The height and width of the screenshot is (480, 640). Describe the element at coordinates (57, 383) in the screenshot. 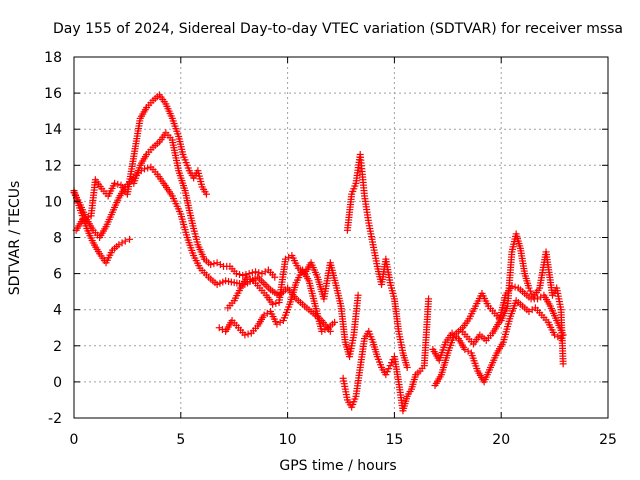

I see `y-tick-label: 0` at that location.